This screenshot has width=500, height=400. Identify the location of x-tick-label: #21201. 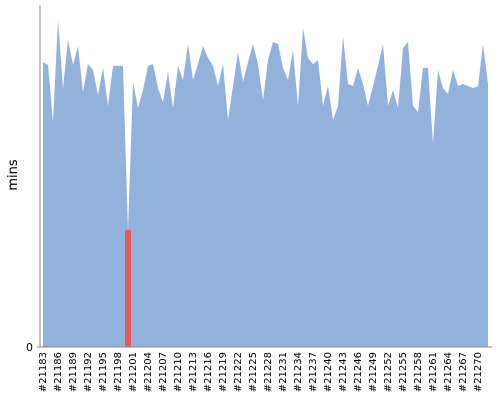
(133, 372).